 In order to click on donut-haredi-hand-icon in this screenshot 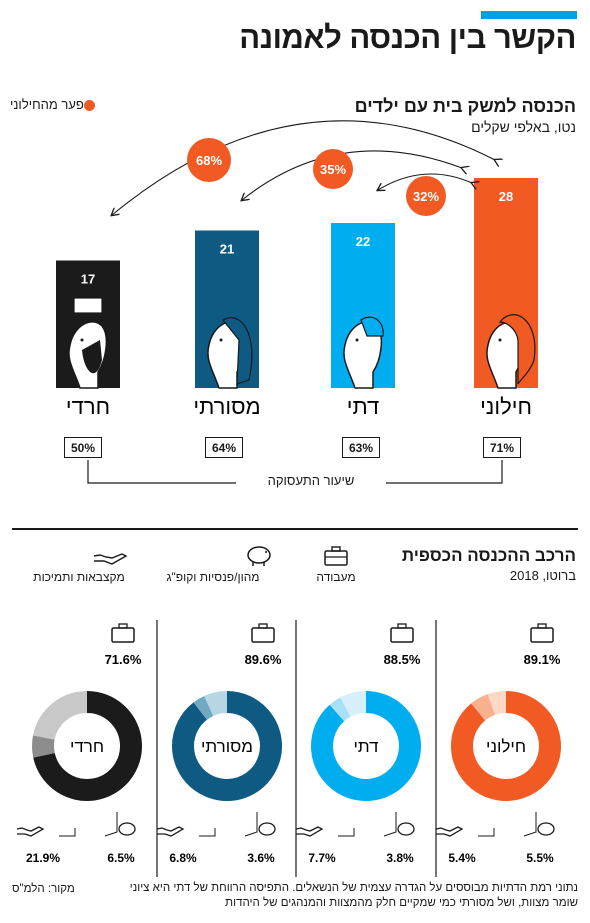, I will do `click(30, 831)`.